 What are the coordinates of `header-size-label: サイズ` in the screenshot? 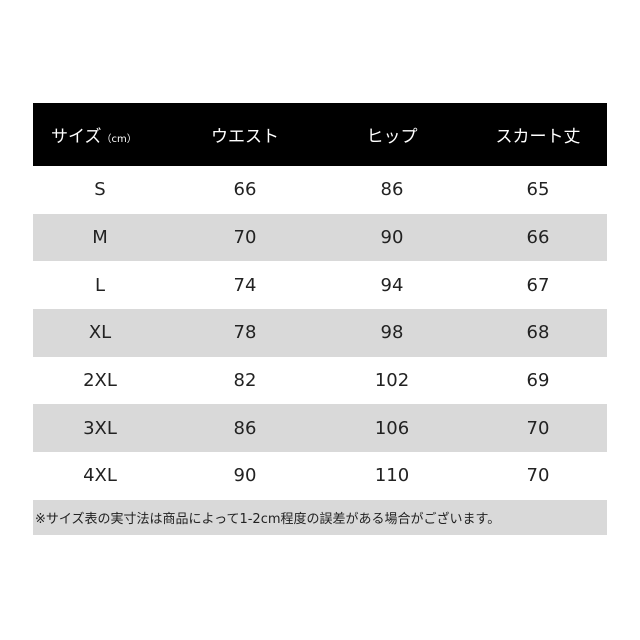 It's located at (76, 137).